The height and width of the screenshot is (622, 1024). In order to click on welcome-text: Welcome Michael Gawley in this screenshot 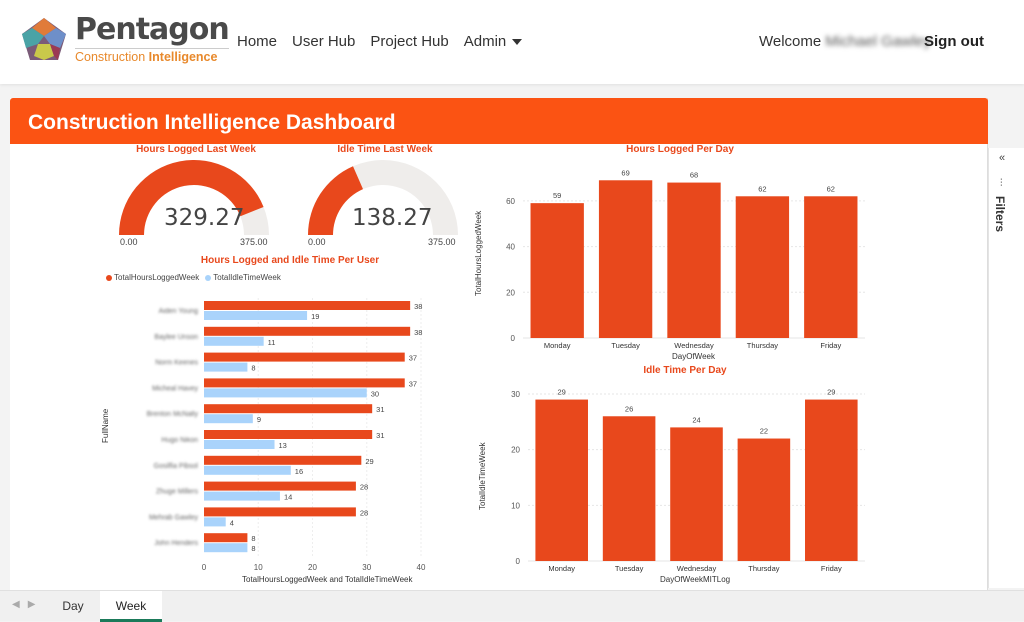, I will do `click(845, 41)`.